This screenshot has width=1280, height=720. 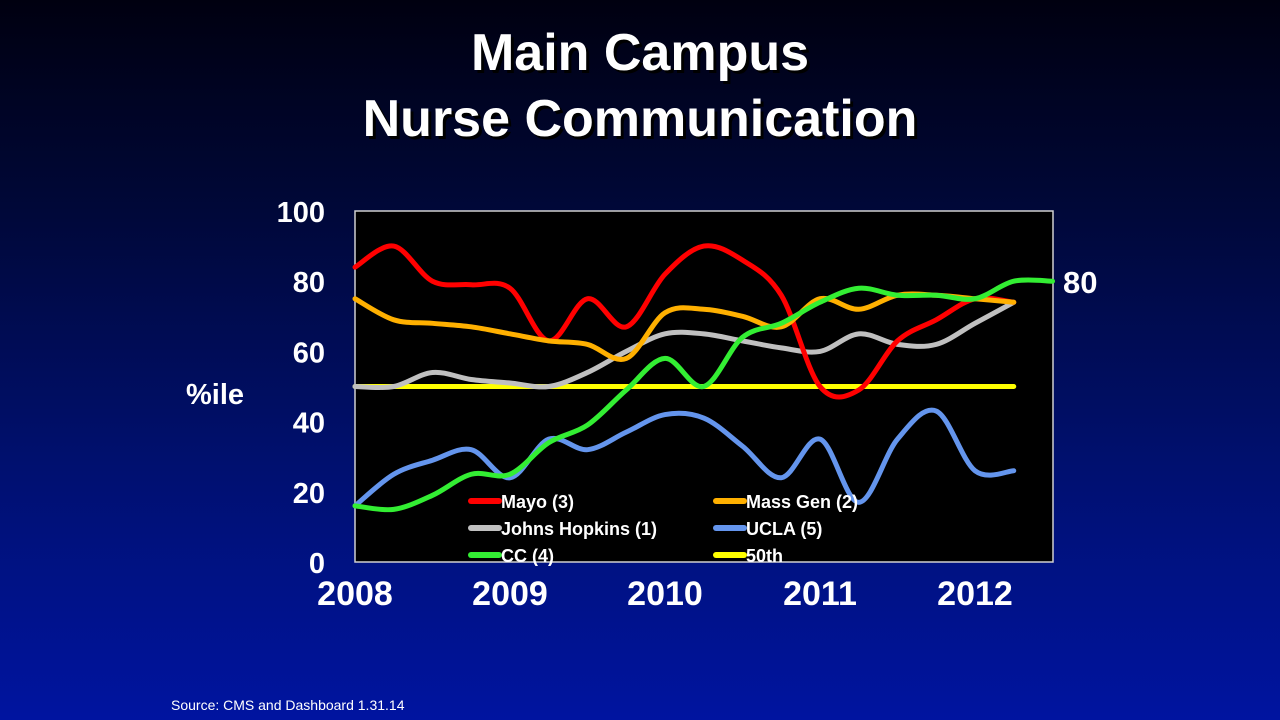 I want to click on legend-label-mayo-3: Mayo (3), so click(x=537, y=502).